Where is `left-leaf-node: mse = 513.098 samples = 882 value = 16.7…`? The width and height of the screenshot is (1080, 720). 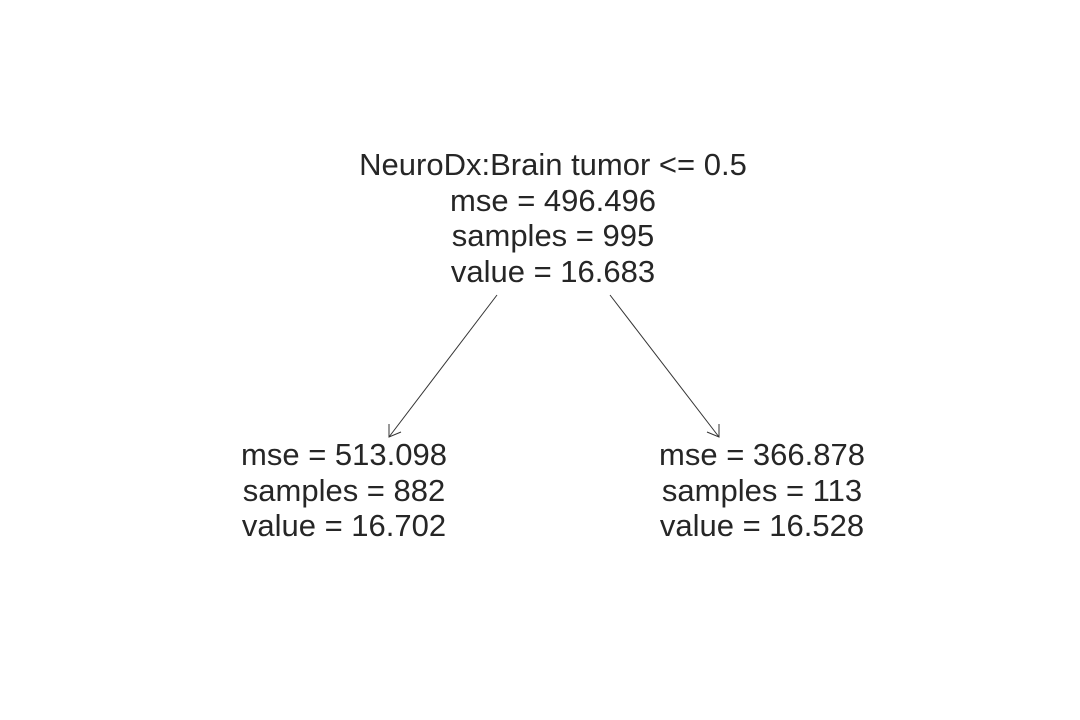 left-leaf-node: mse = 513.098 samples = 882 value = 16.7… is located at coordinates (344, 490).